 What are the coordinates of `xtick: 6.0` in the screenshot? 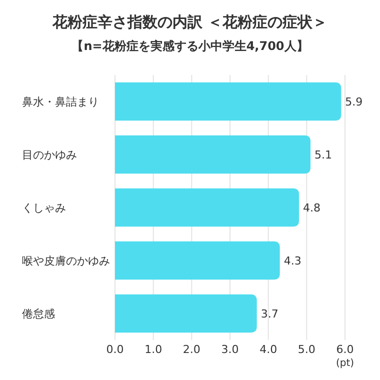 It's located at (345, 349).